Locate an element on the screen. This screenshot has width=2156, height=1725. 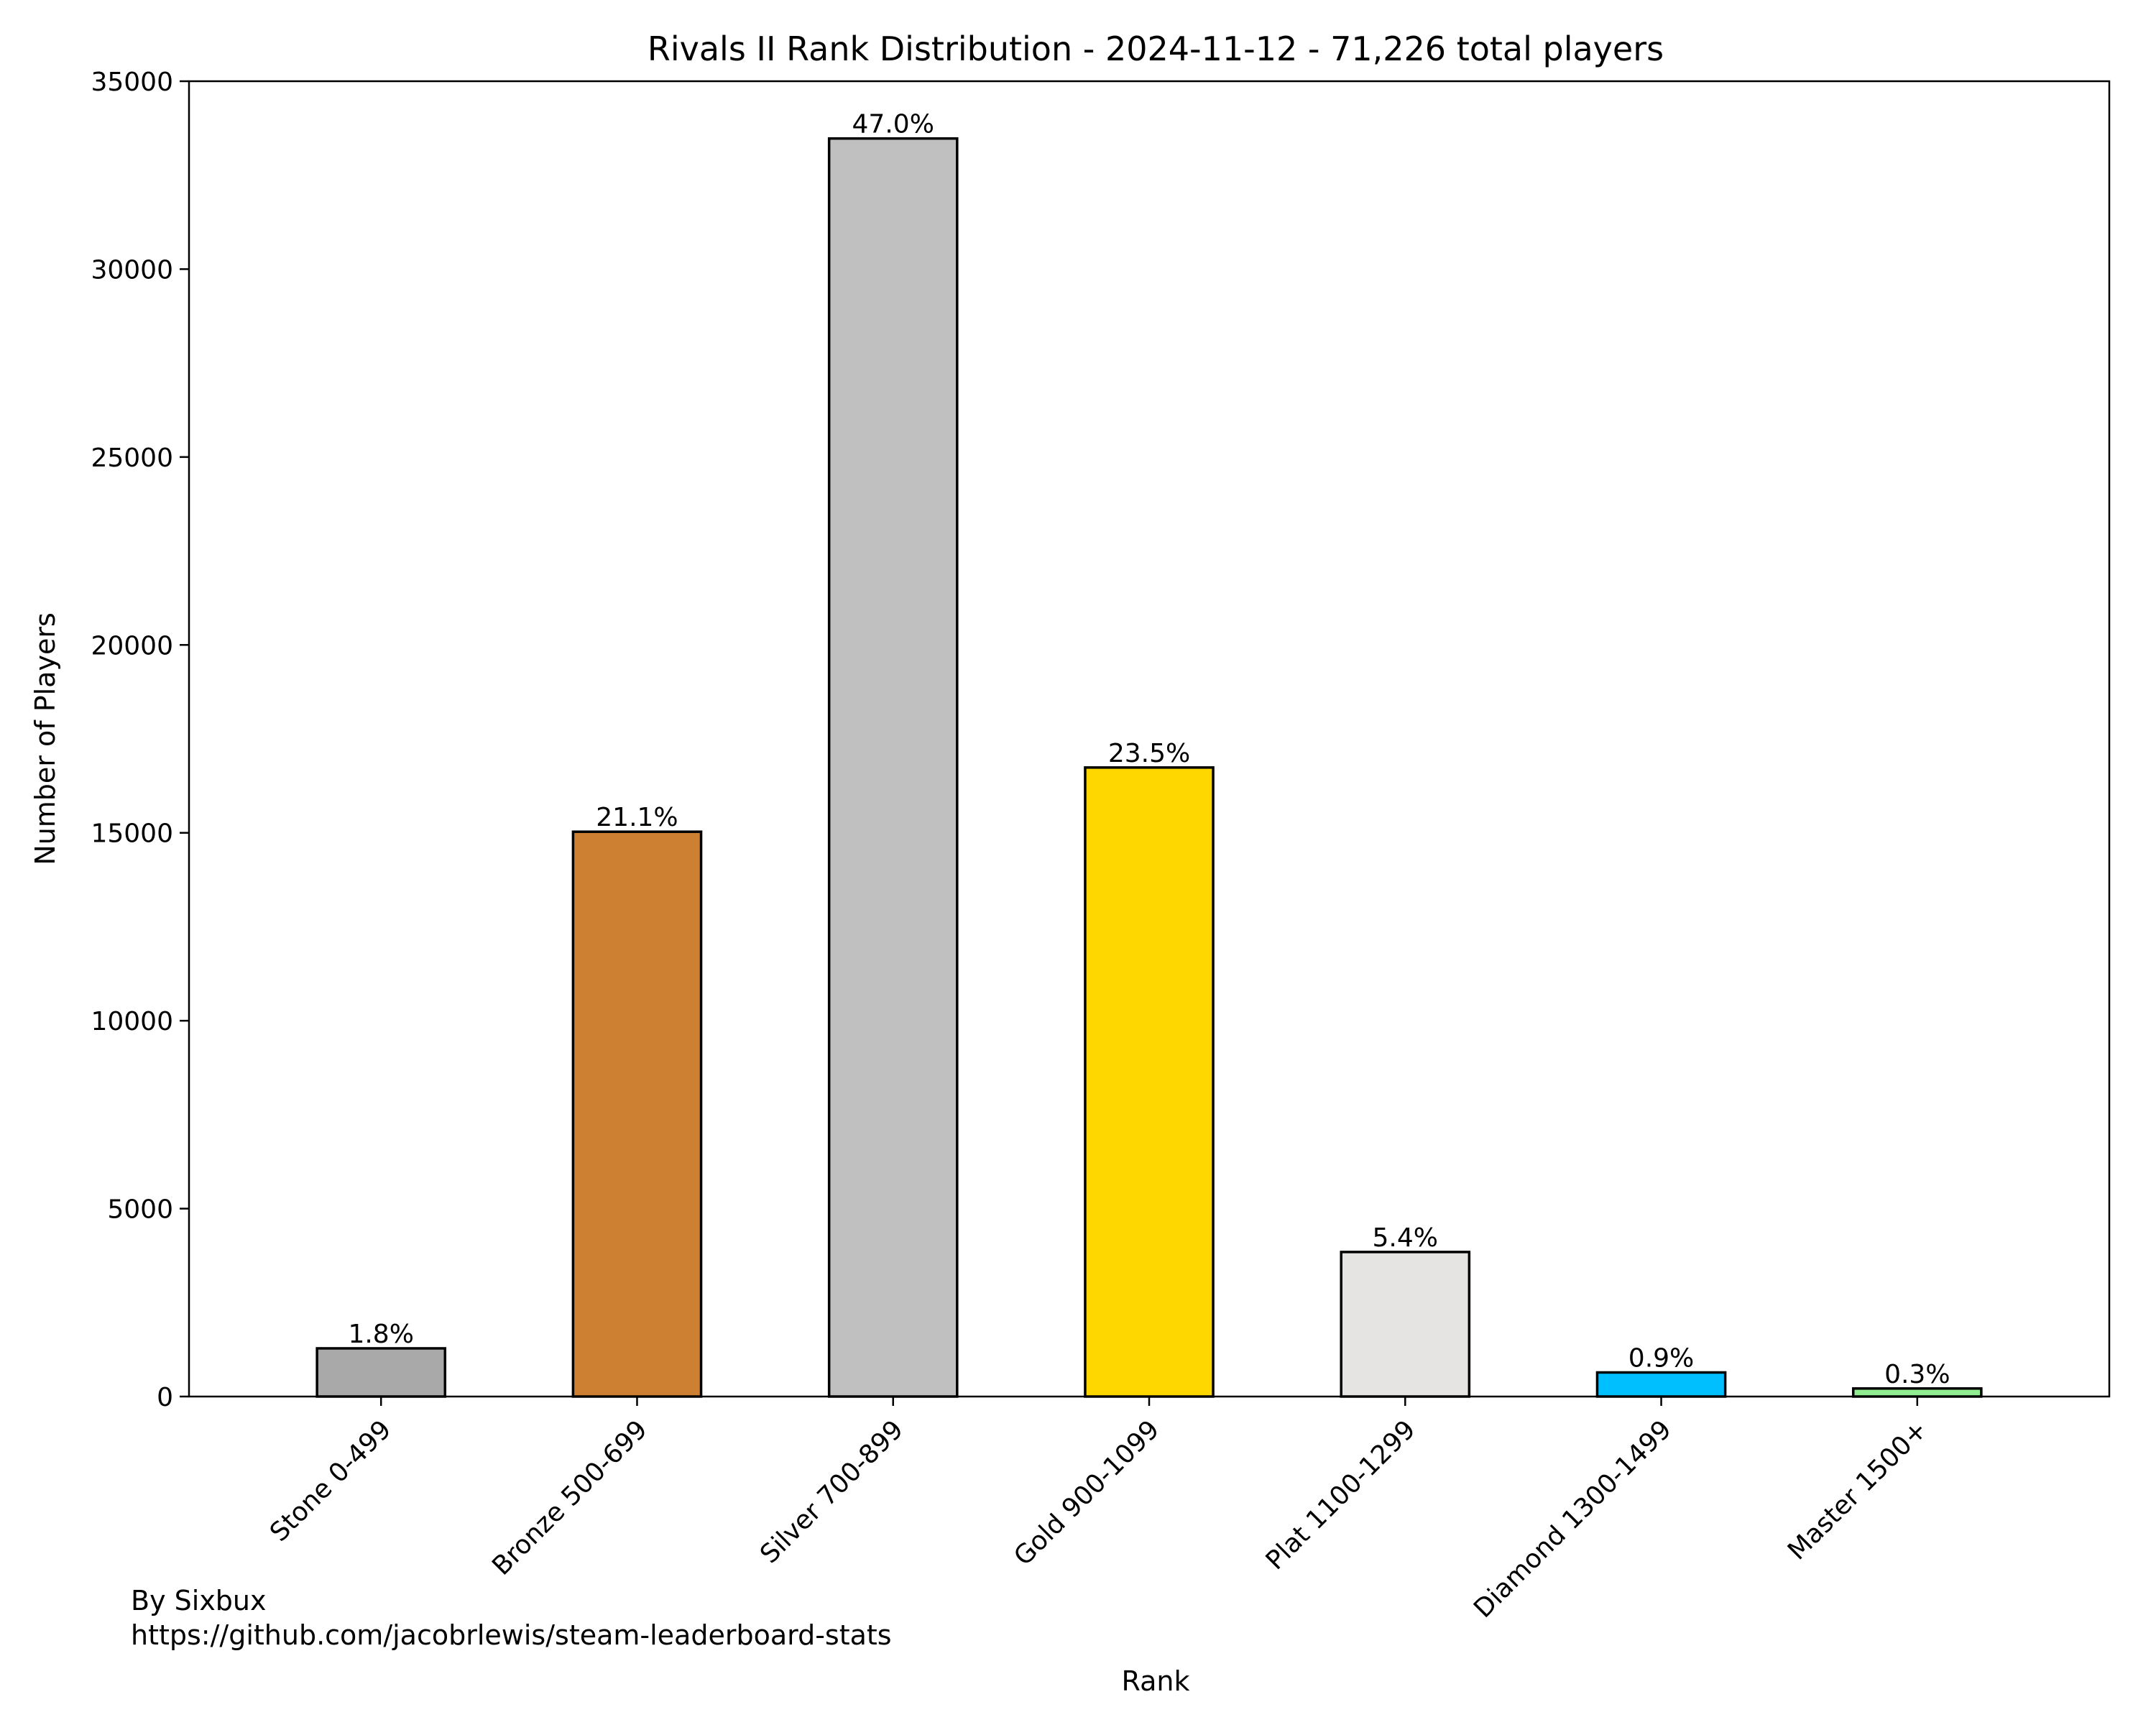
credit-author: By Sixbux is located at coordinates (199, 1600).